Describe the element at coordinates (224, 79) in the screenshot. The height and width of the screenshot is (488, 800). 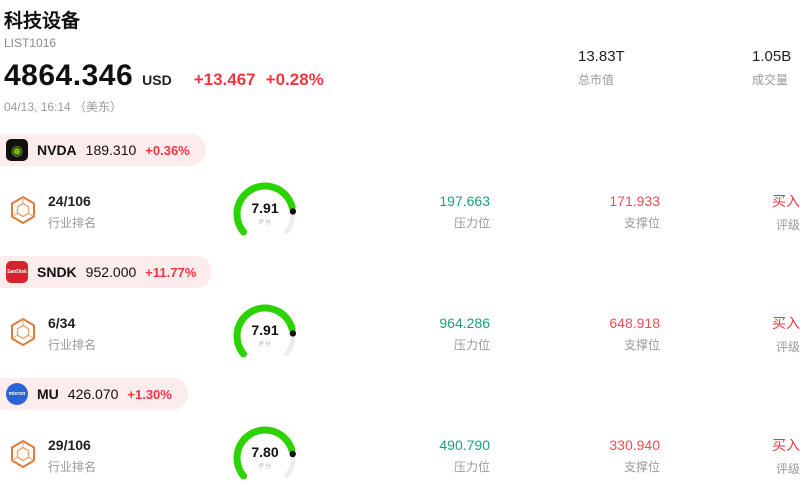
I see `price-change: +13.467` at that location.